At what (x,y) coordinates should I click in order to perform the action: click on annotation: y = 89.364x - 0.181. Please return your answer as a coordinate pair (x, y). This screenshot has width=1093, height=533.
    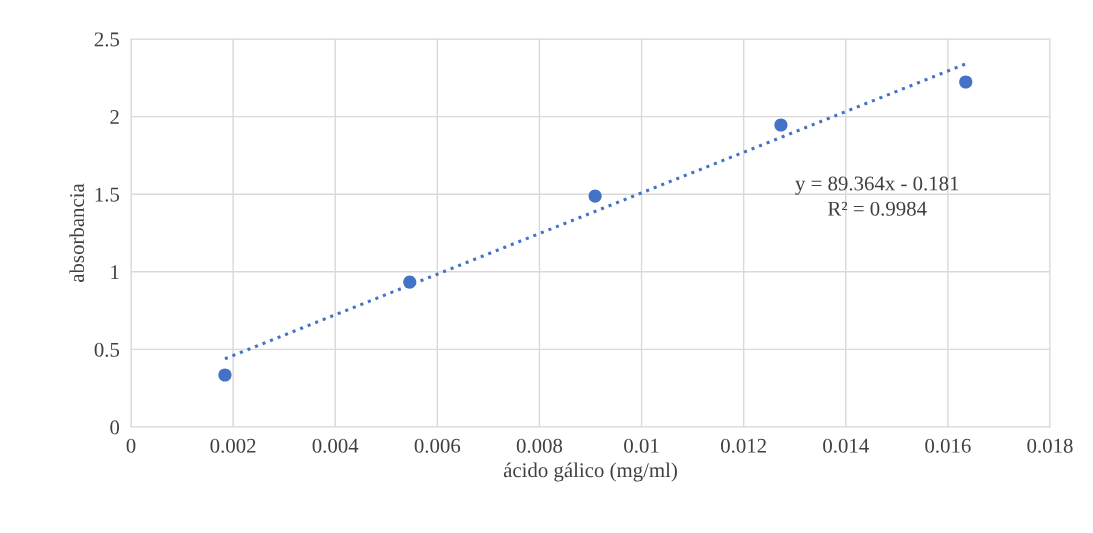
    Looking at the image, I should click on (877, 185).